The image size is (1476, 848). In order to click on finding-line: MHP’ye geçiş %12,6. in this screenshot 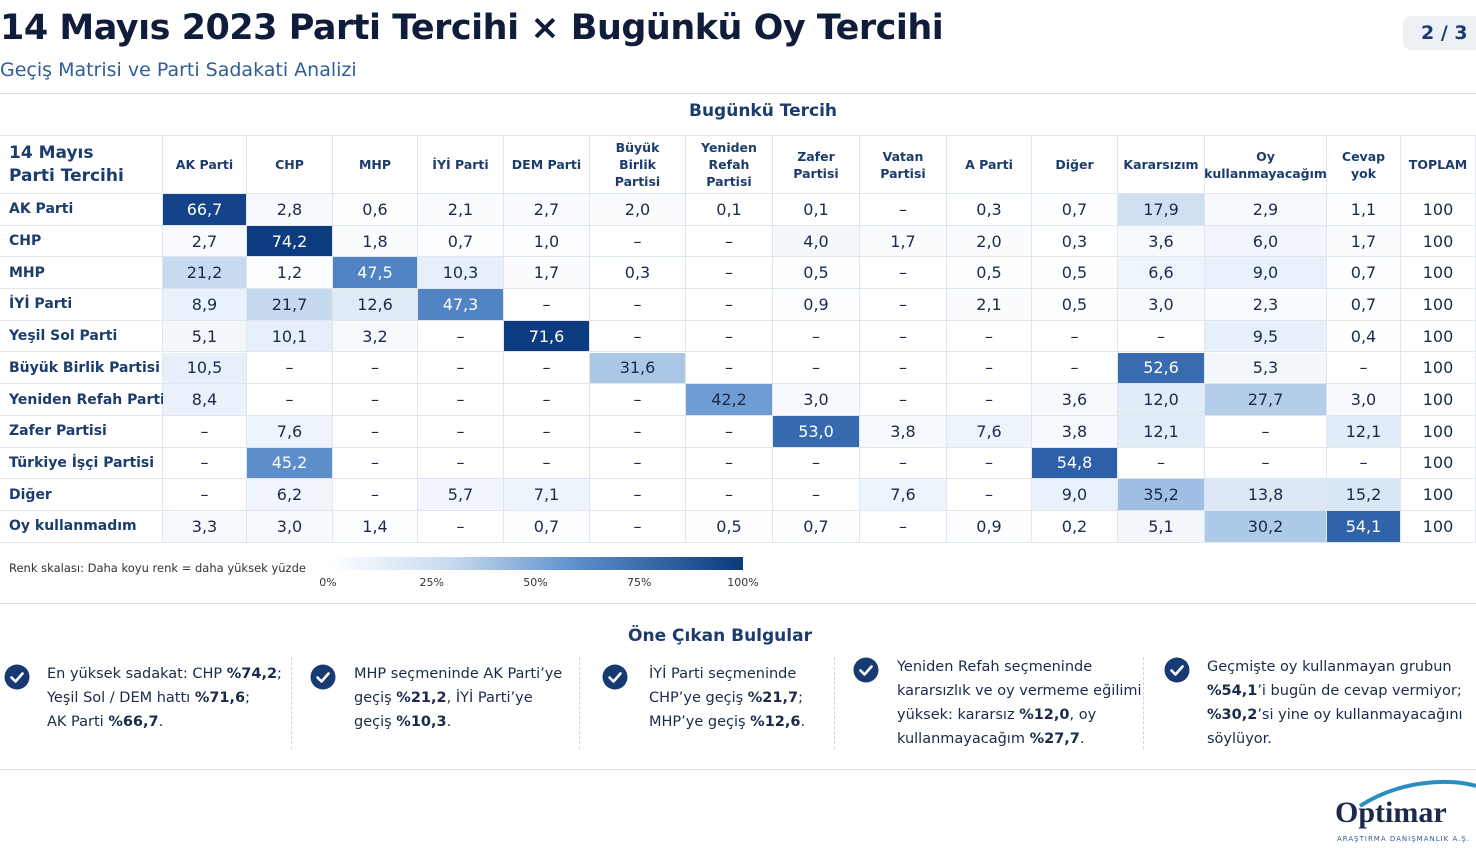, I will do `click(727, 722)`.